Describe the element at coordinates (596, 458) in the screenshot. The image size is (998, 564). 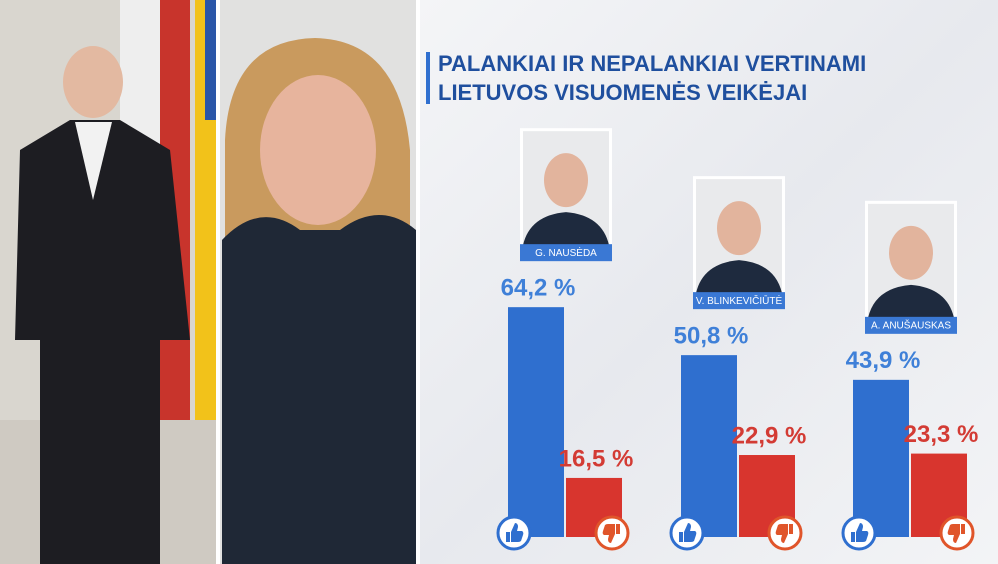
I see `value-label: 16,5 %` at that location.